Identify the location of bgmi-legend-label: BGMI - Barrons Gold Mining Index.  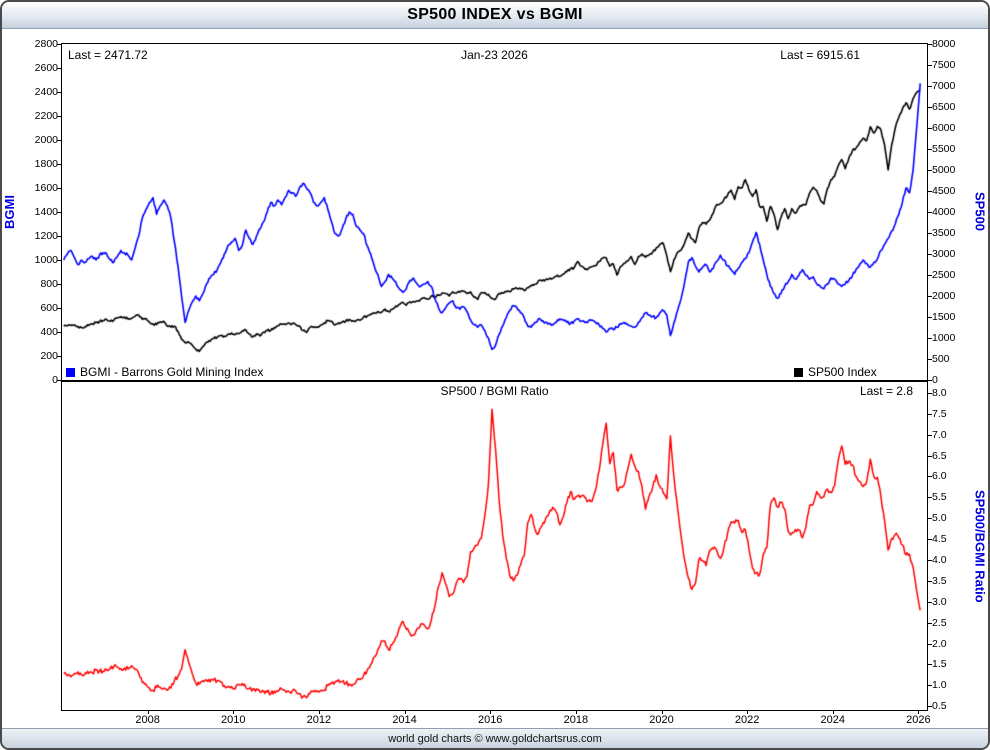
(172, 372).